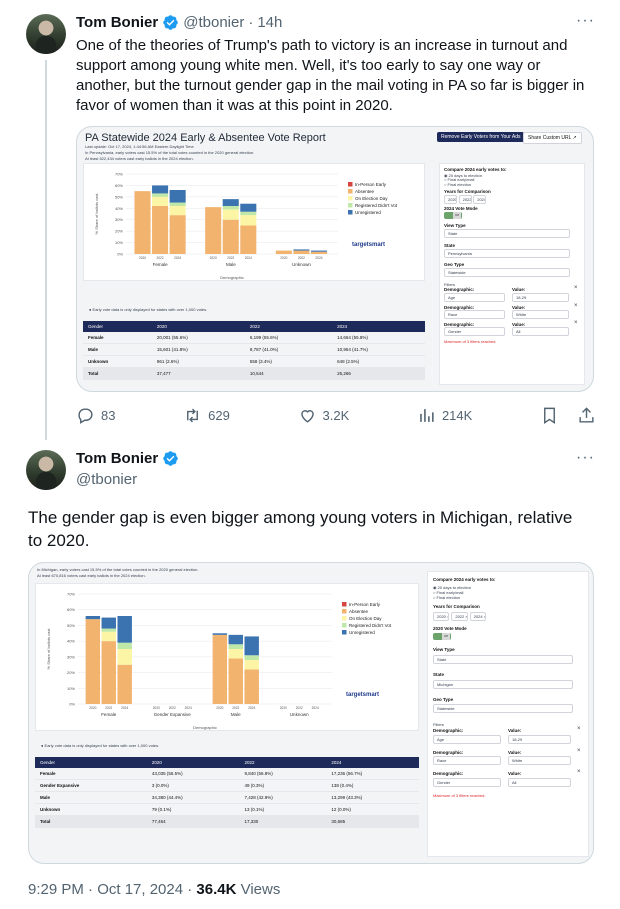 This screenshot has height=909, width=620. I want to click on table-cell: 6,199 (55.6%), so click(288, 338).